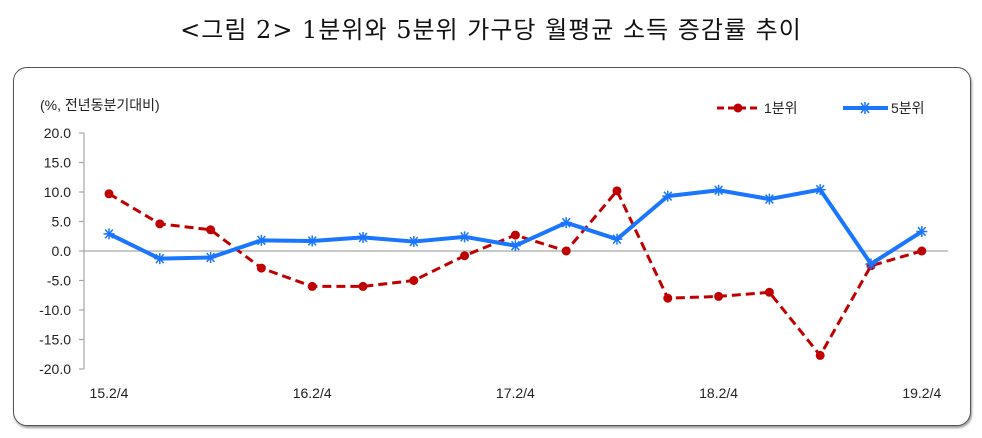  What do you see at coordinates (62, 222) in the screenshot?
I see `y-tick-label: 5.0` at bounding box center [62, 222].